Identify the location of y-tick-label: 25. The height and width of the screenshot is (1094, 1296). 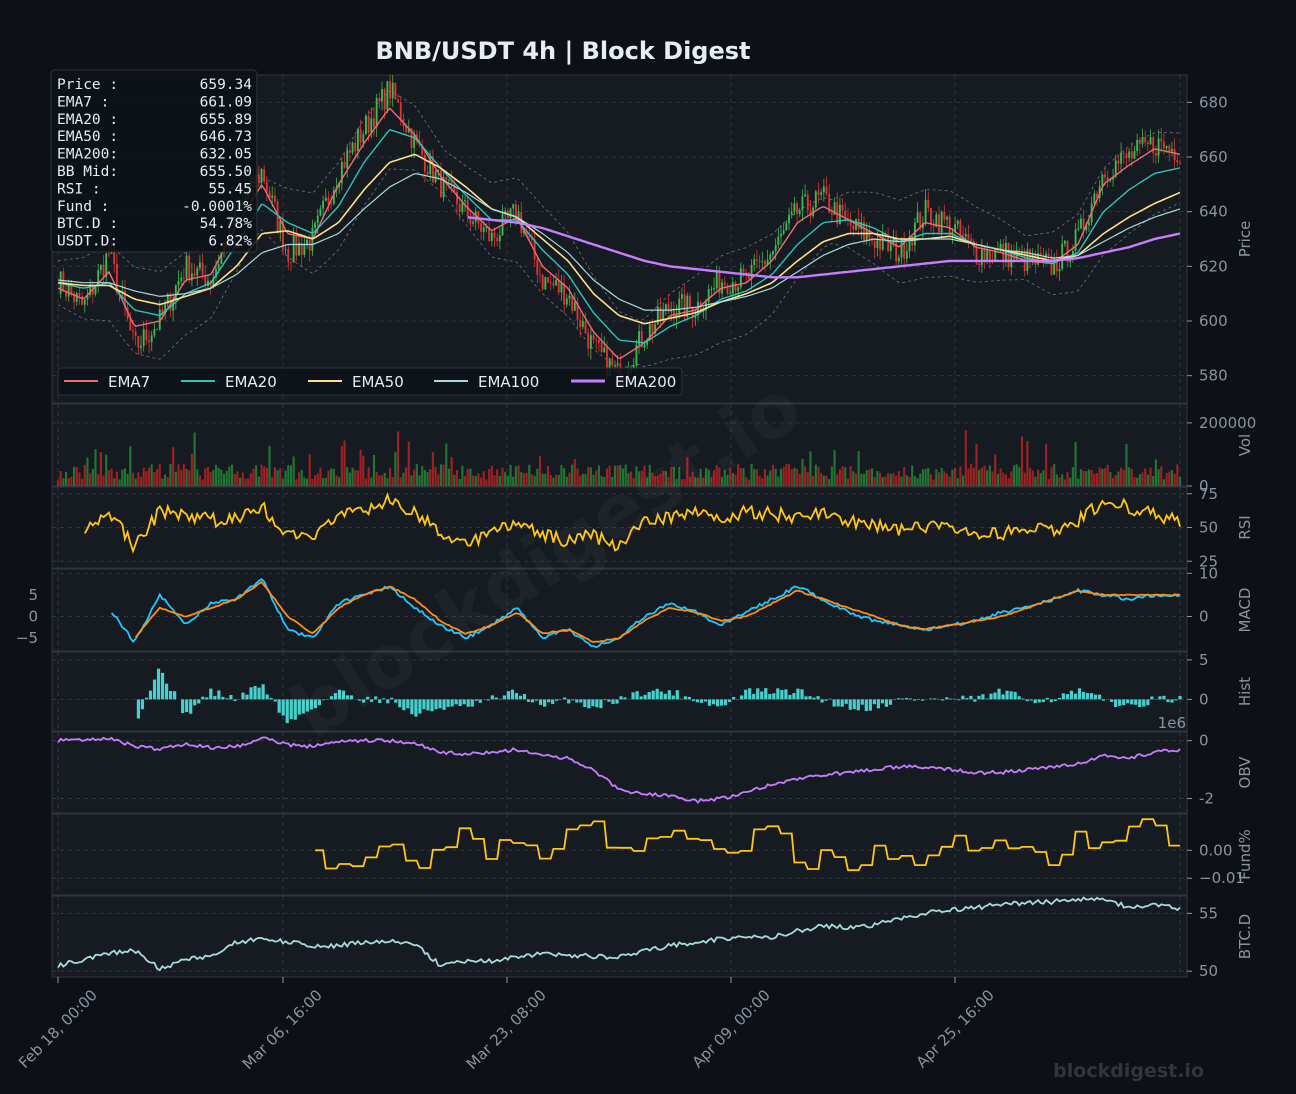
(1208, 561).